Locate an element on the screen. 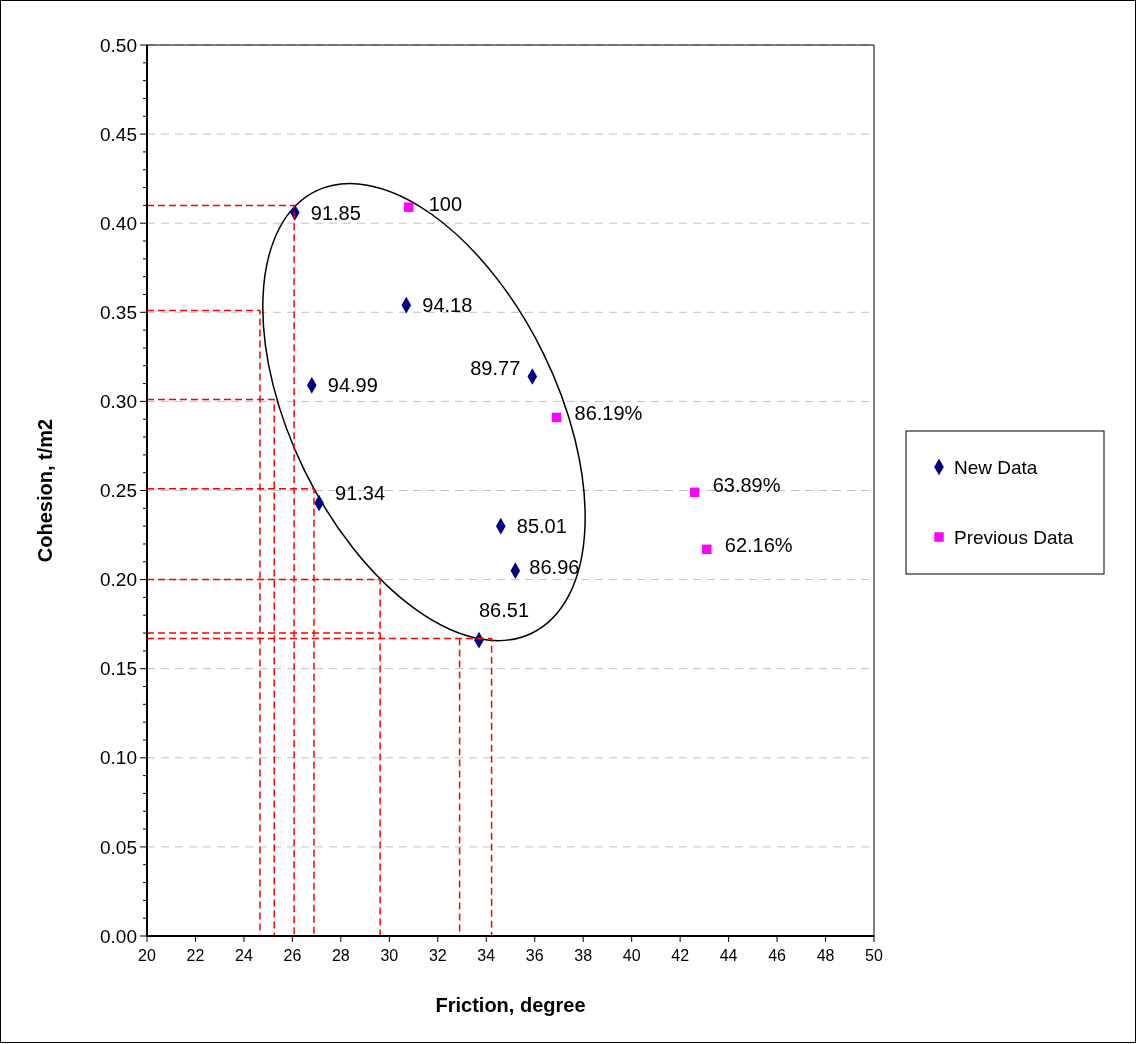 The width and height of the screenshot is (1137, 1044). x-tick-label: 20 is located at coordinates (147, 955).